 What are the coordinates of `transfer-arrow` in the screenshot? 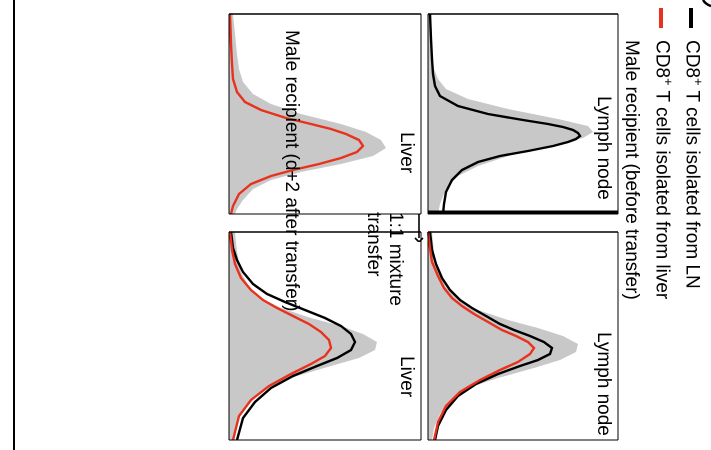 It's located at (419, 228).